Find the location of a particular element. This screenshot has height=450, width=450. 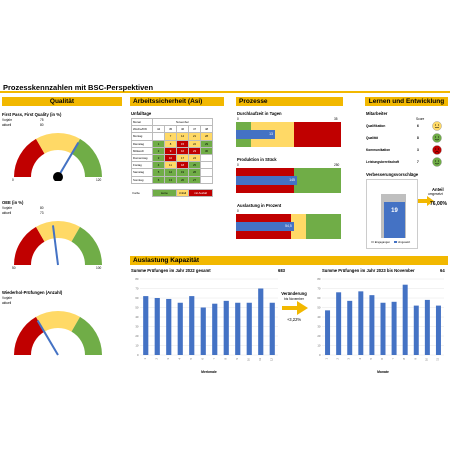

x-axis-label: Merkmale is located at coordinates (209, 372).